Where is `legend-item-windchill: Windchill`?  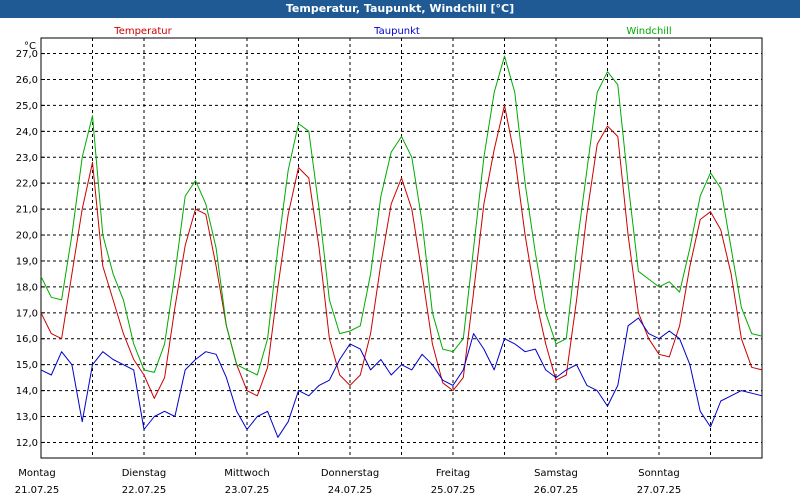 legend-item-windchill: Windchill is located at coordinates (648, 31).